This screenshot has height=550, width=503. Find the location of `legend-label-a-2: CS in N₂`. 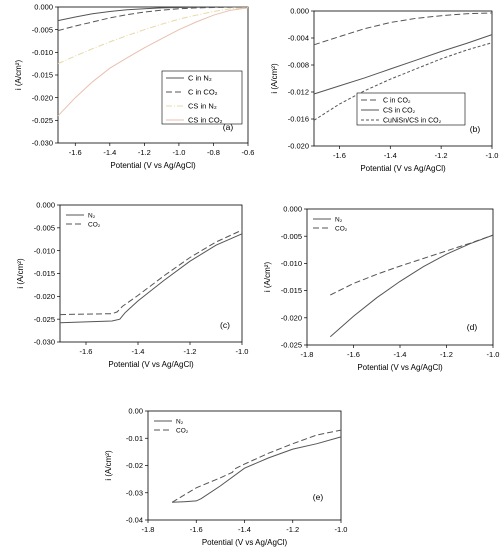

legend-label-a-2: CS in N₂ is located at coordinates (202, 106).